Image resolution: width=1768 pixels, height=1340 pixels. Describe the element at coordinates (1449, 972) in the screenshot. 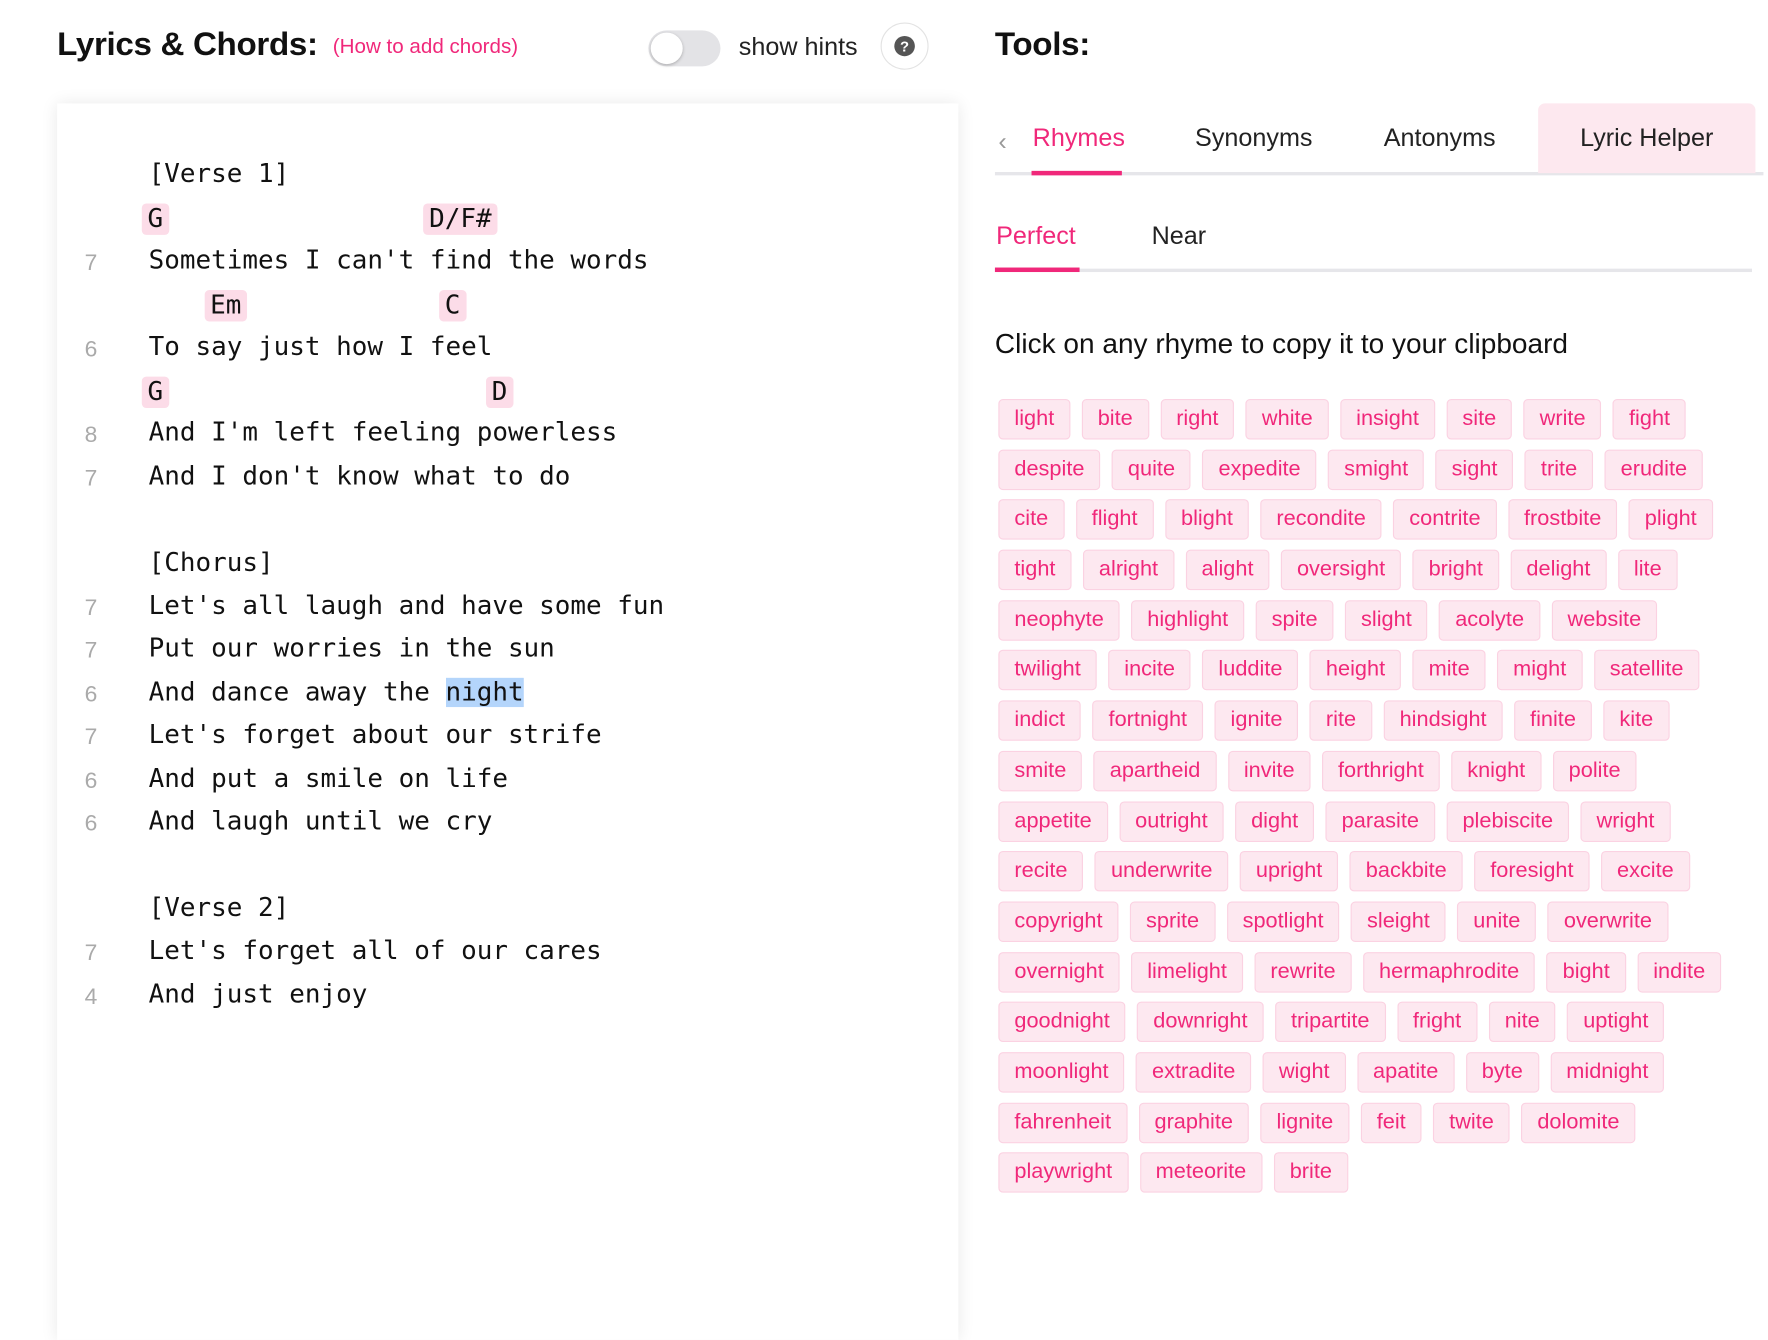

I see `rhyme-tag: hermaphrodite` at that location.